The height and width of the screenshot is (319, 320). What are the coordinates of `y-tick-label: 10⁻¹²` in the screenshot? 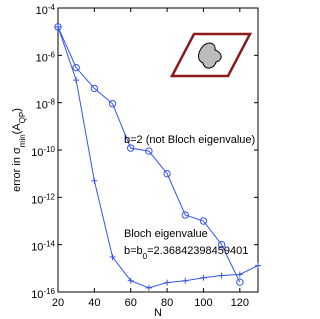 It's located at (43, 199).